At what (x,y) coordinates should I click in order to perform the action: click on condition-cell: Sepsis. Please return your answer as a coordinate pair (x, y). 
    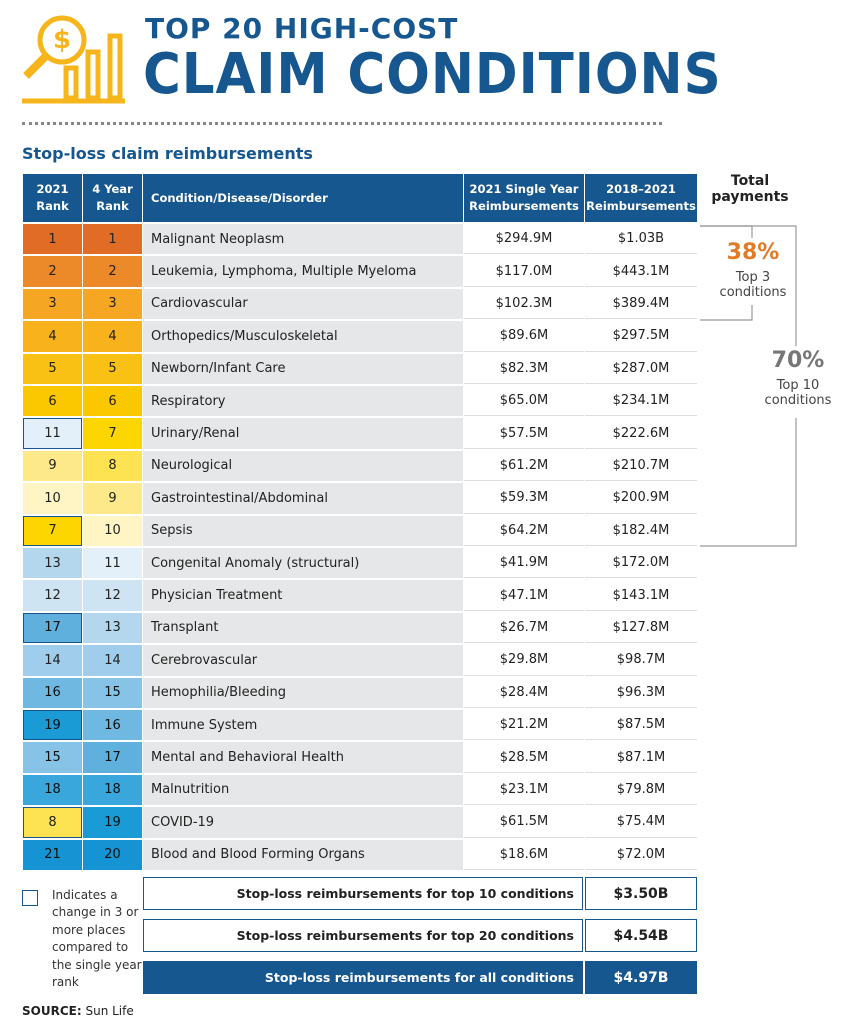
    Looking at the image, I should click on (303, 530).